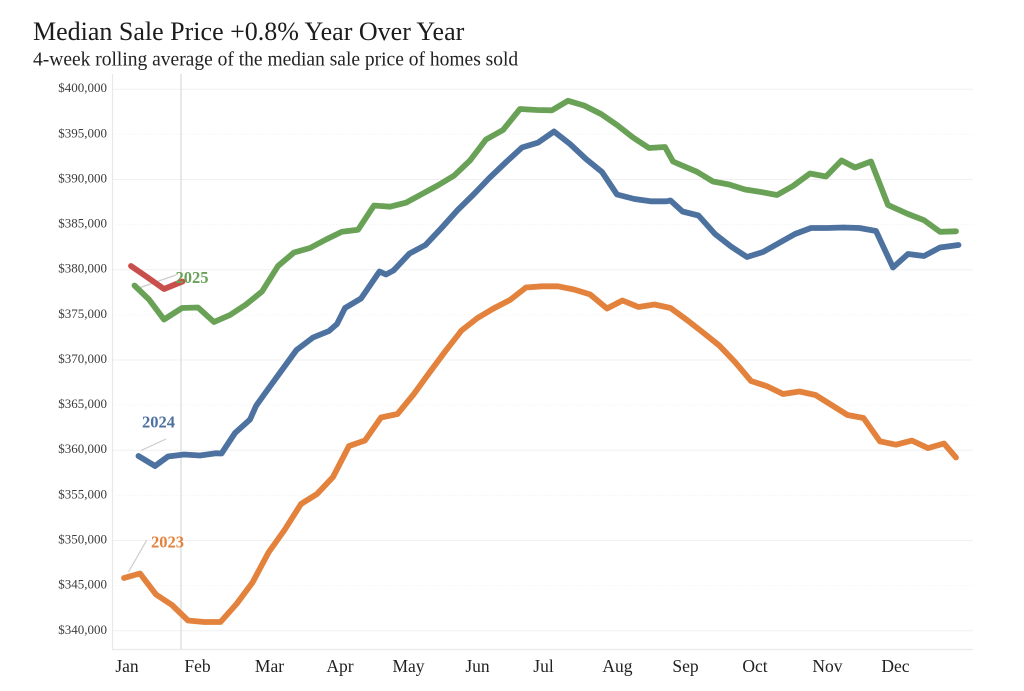 The image size is (1024, 691). I want to click on svg-text: $345,000, so click(82, 584).